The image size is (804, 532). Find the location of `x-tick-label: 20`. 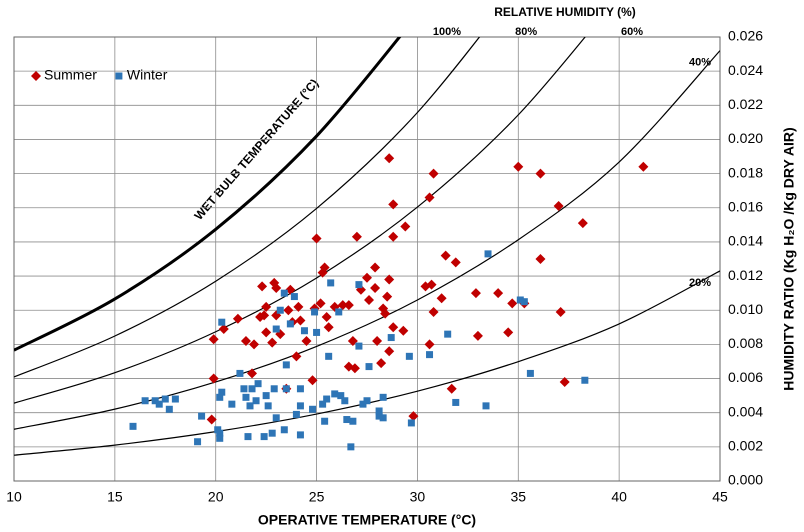

x-tick-label: 20 is located at coordinates (216, 497).